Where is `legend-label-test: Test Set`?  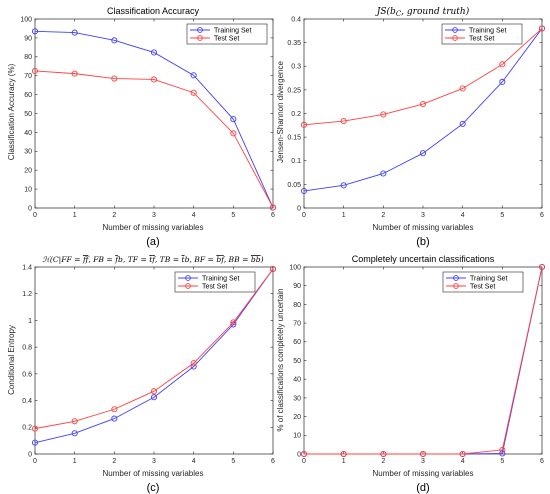 legend-label-test: Test Set is located at coordinates (482, 286).